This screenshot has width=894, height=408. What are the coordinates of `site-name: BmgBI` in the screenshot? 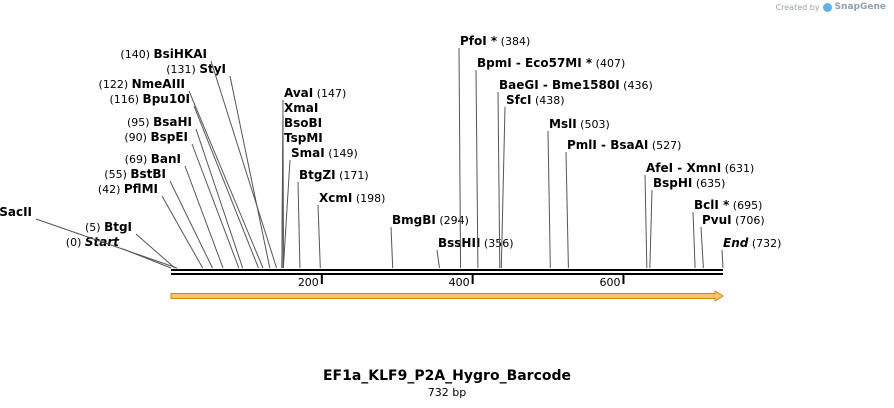 It's located at (414, 220).